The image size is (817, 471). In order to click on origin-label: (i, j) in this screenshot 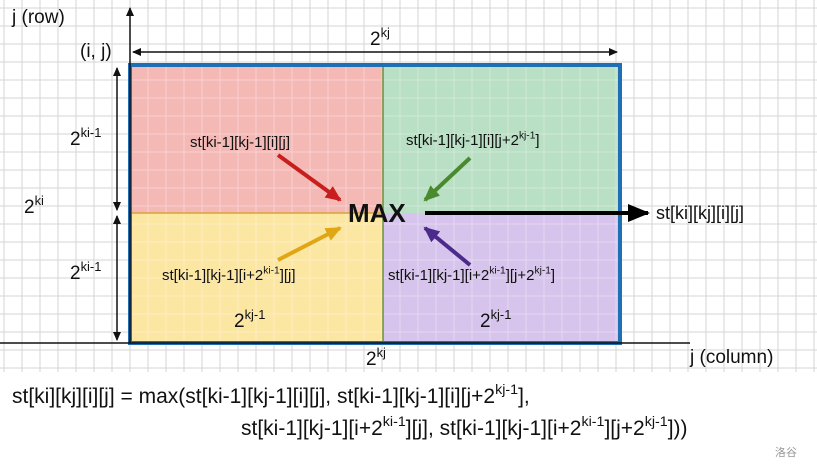, I will do `click(96, 51)`.